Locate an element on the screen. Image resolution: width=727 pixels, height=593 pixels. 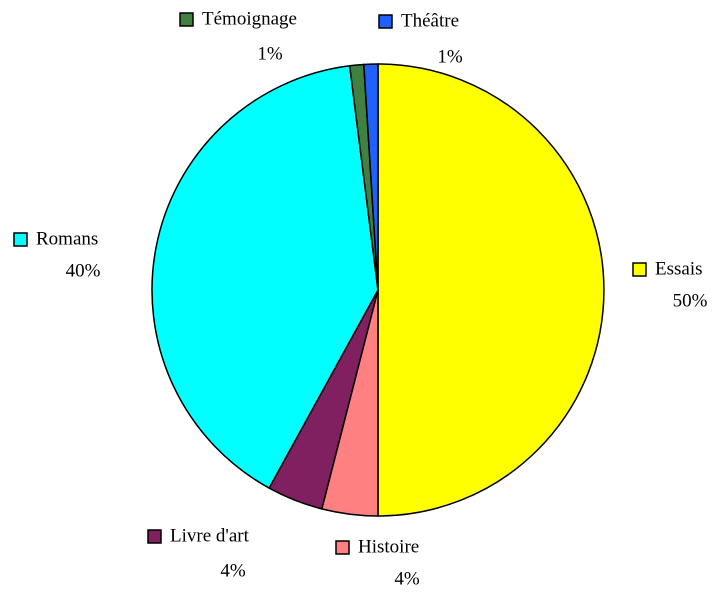
slice-label: Livre d'art is located at coordinates (210, 535).